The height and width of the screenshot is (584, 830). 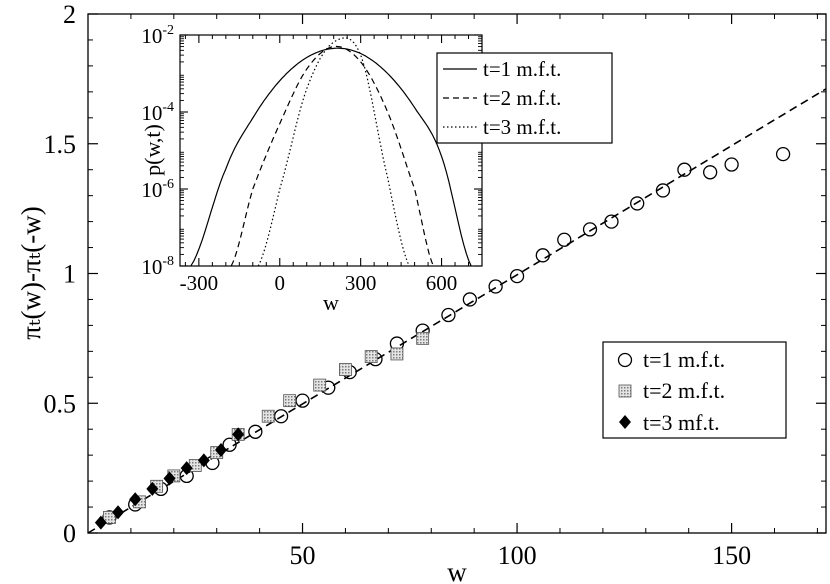 What do you see at coordinates (681, 422) in the screenshot?
I see `main-legend-label: t=3 mf.t.` at bounding box center [681, 422].